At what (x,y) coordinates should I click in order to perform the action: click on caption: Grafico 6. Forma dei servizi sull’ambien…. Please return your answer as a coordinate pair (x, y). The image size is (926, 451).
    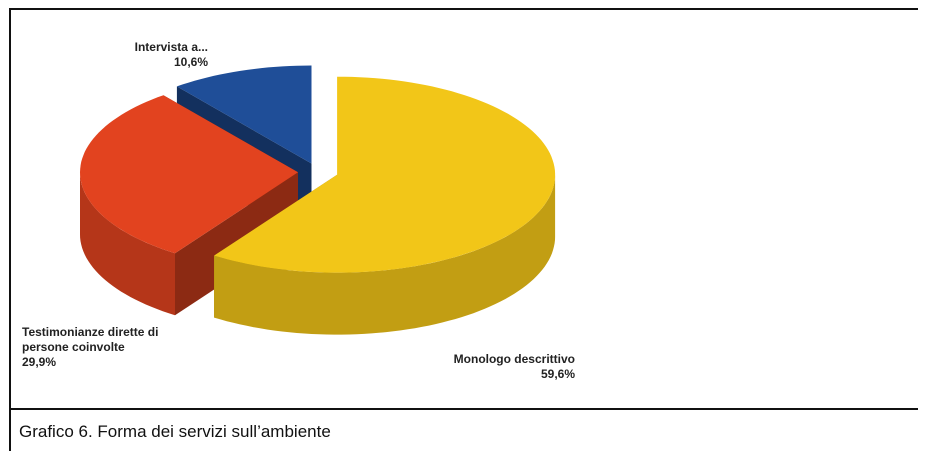
    Looking at the image, I should click on (467, 430).